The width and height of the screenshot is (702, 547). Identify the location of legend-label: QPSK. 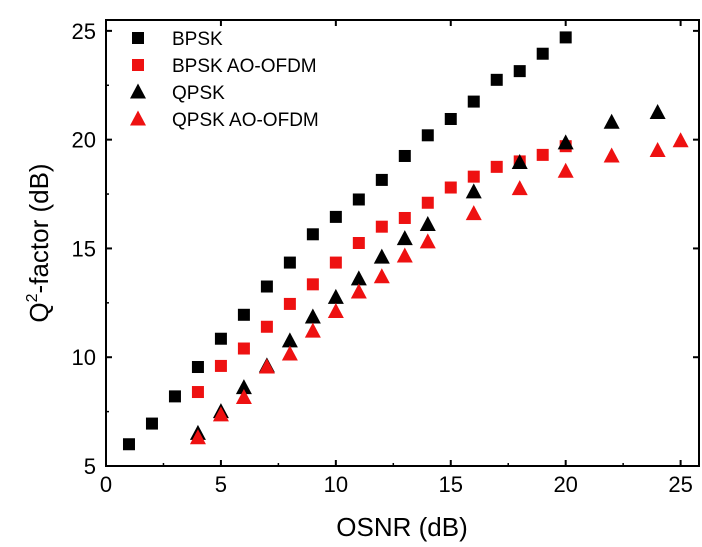
(198, 93).